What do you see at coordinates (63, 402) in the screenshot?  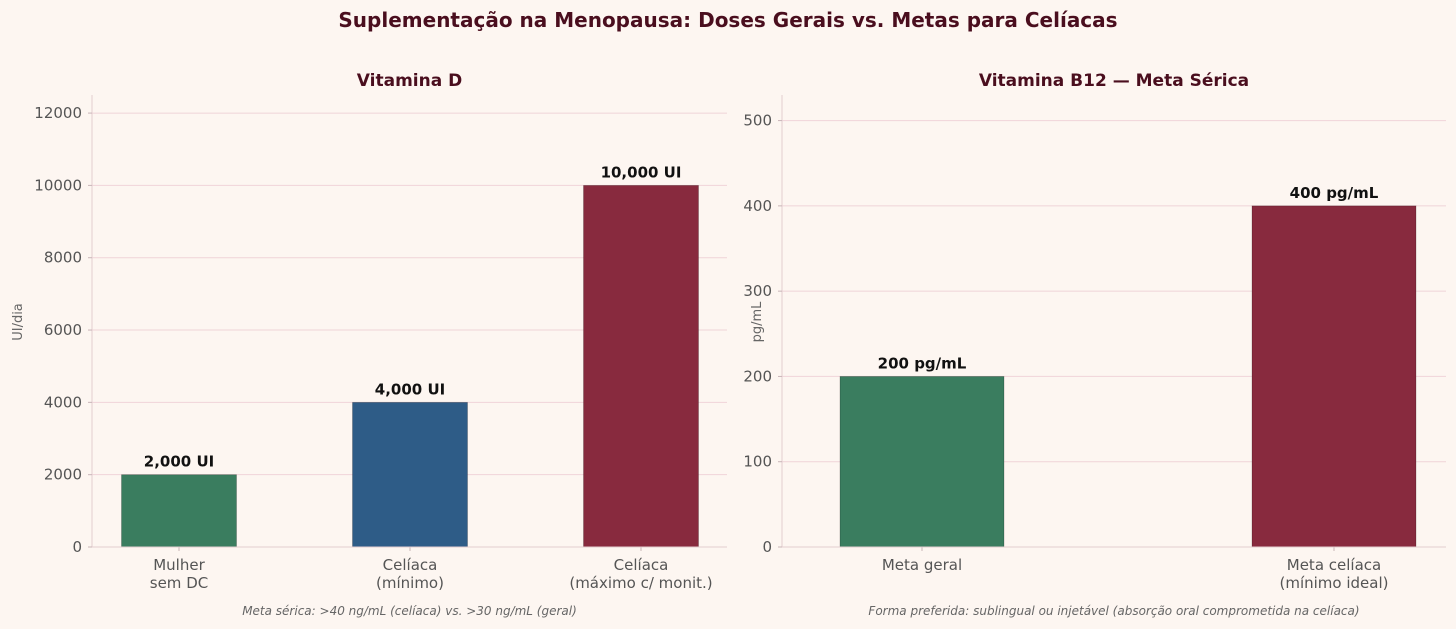 I see `vitd-y-tick-label: 4000` at bounding box center [63, 402].